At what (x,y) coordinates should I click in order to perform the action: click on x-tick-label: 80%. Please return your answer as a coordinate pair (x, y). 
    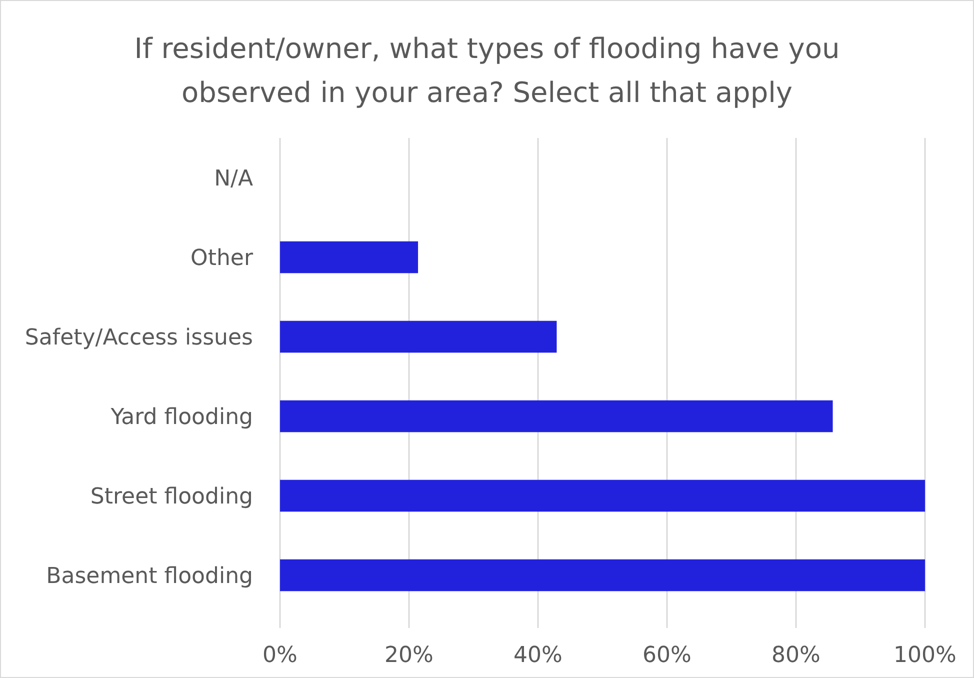
    Looking at the image, I should click on (796, 655).